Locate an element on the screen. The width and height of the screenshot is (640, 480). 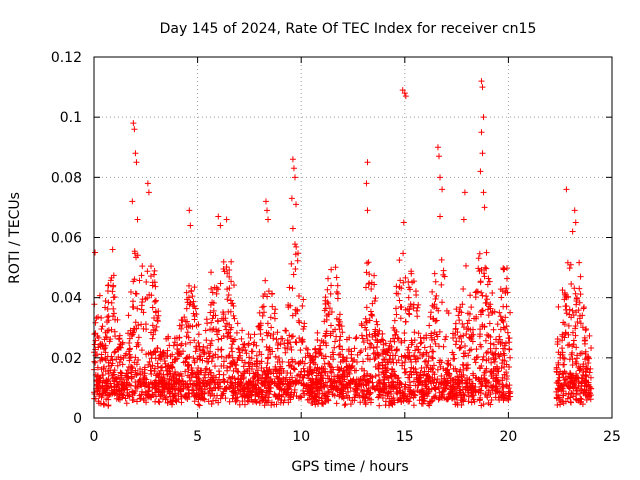
y-tick-label: 0.04 is located at coordinates (66, 299).